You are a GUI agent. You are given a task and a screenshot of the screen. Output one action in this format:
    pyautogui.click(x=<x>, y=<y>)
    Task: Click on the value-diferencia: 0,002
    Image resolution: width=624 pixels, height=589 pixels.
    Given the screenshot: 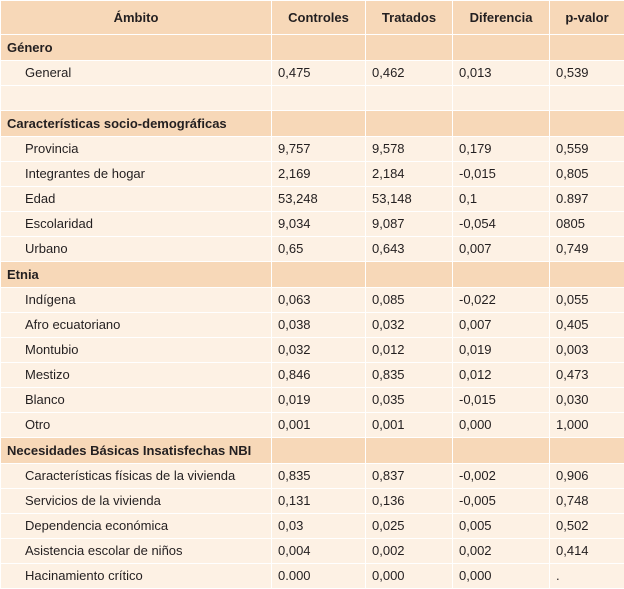 What is the action you would take?
    pyautogui.click(x=501, y=551)
    